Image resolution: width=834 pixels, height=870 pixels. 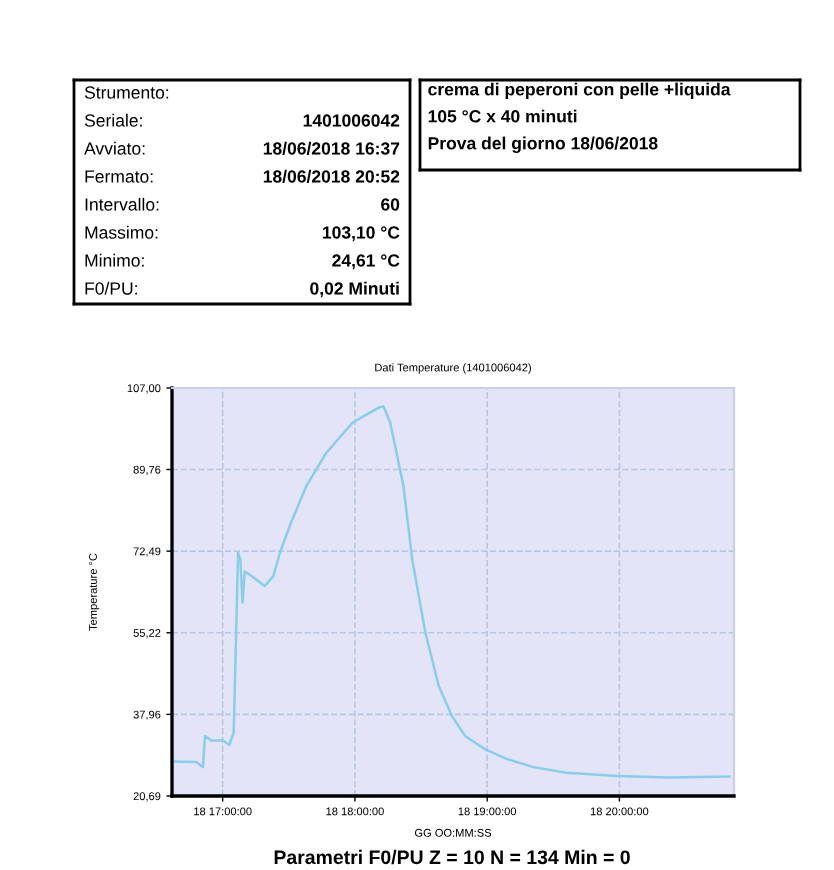 What do you see at coordinates (122, 204) in the screenshot?
I see `text: Intervallo:` at bounding box center [122, 204].